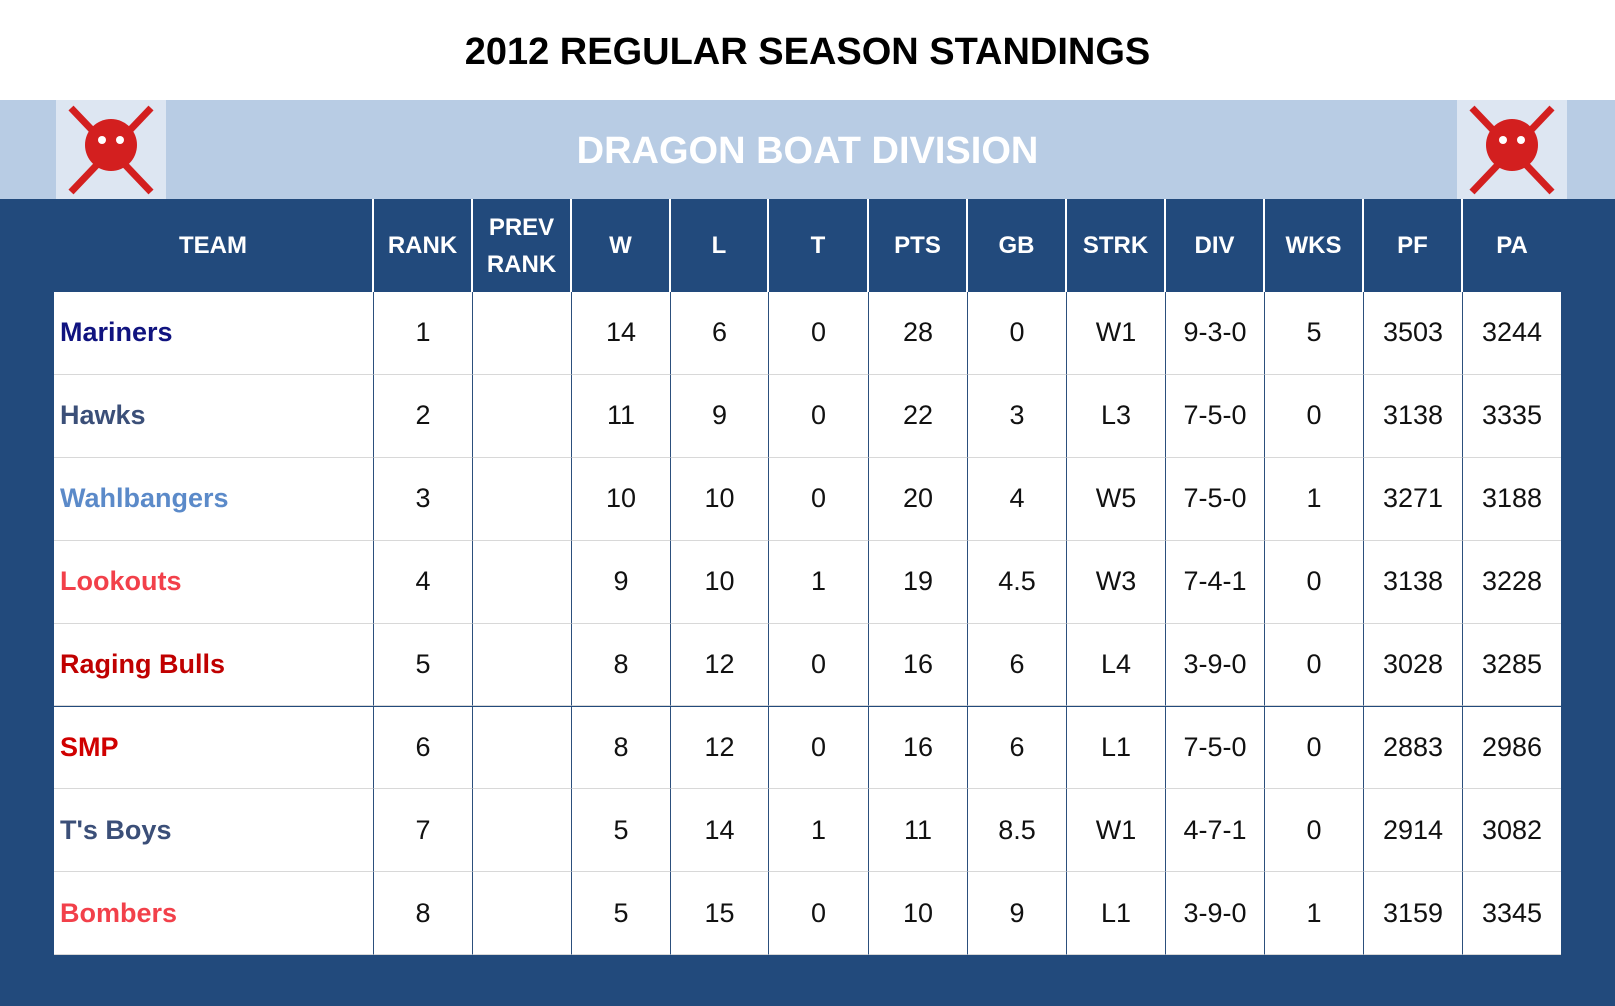 The width and height of the screenshot is (1615, 1006). I want to click on stat-cell: 2914, so click(1413, 831).